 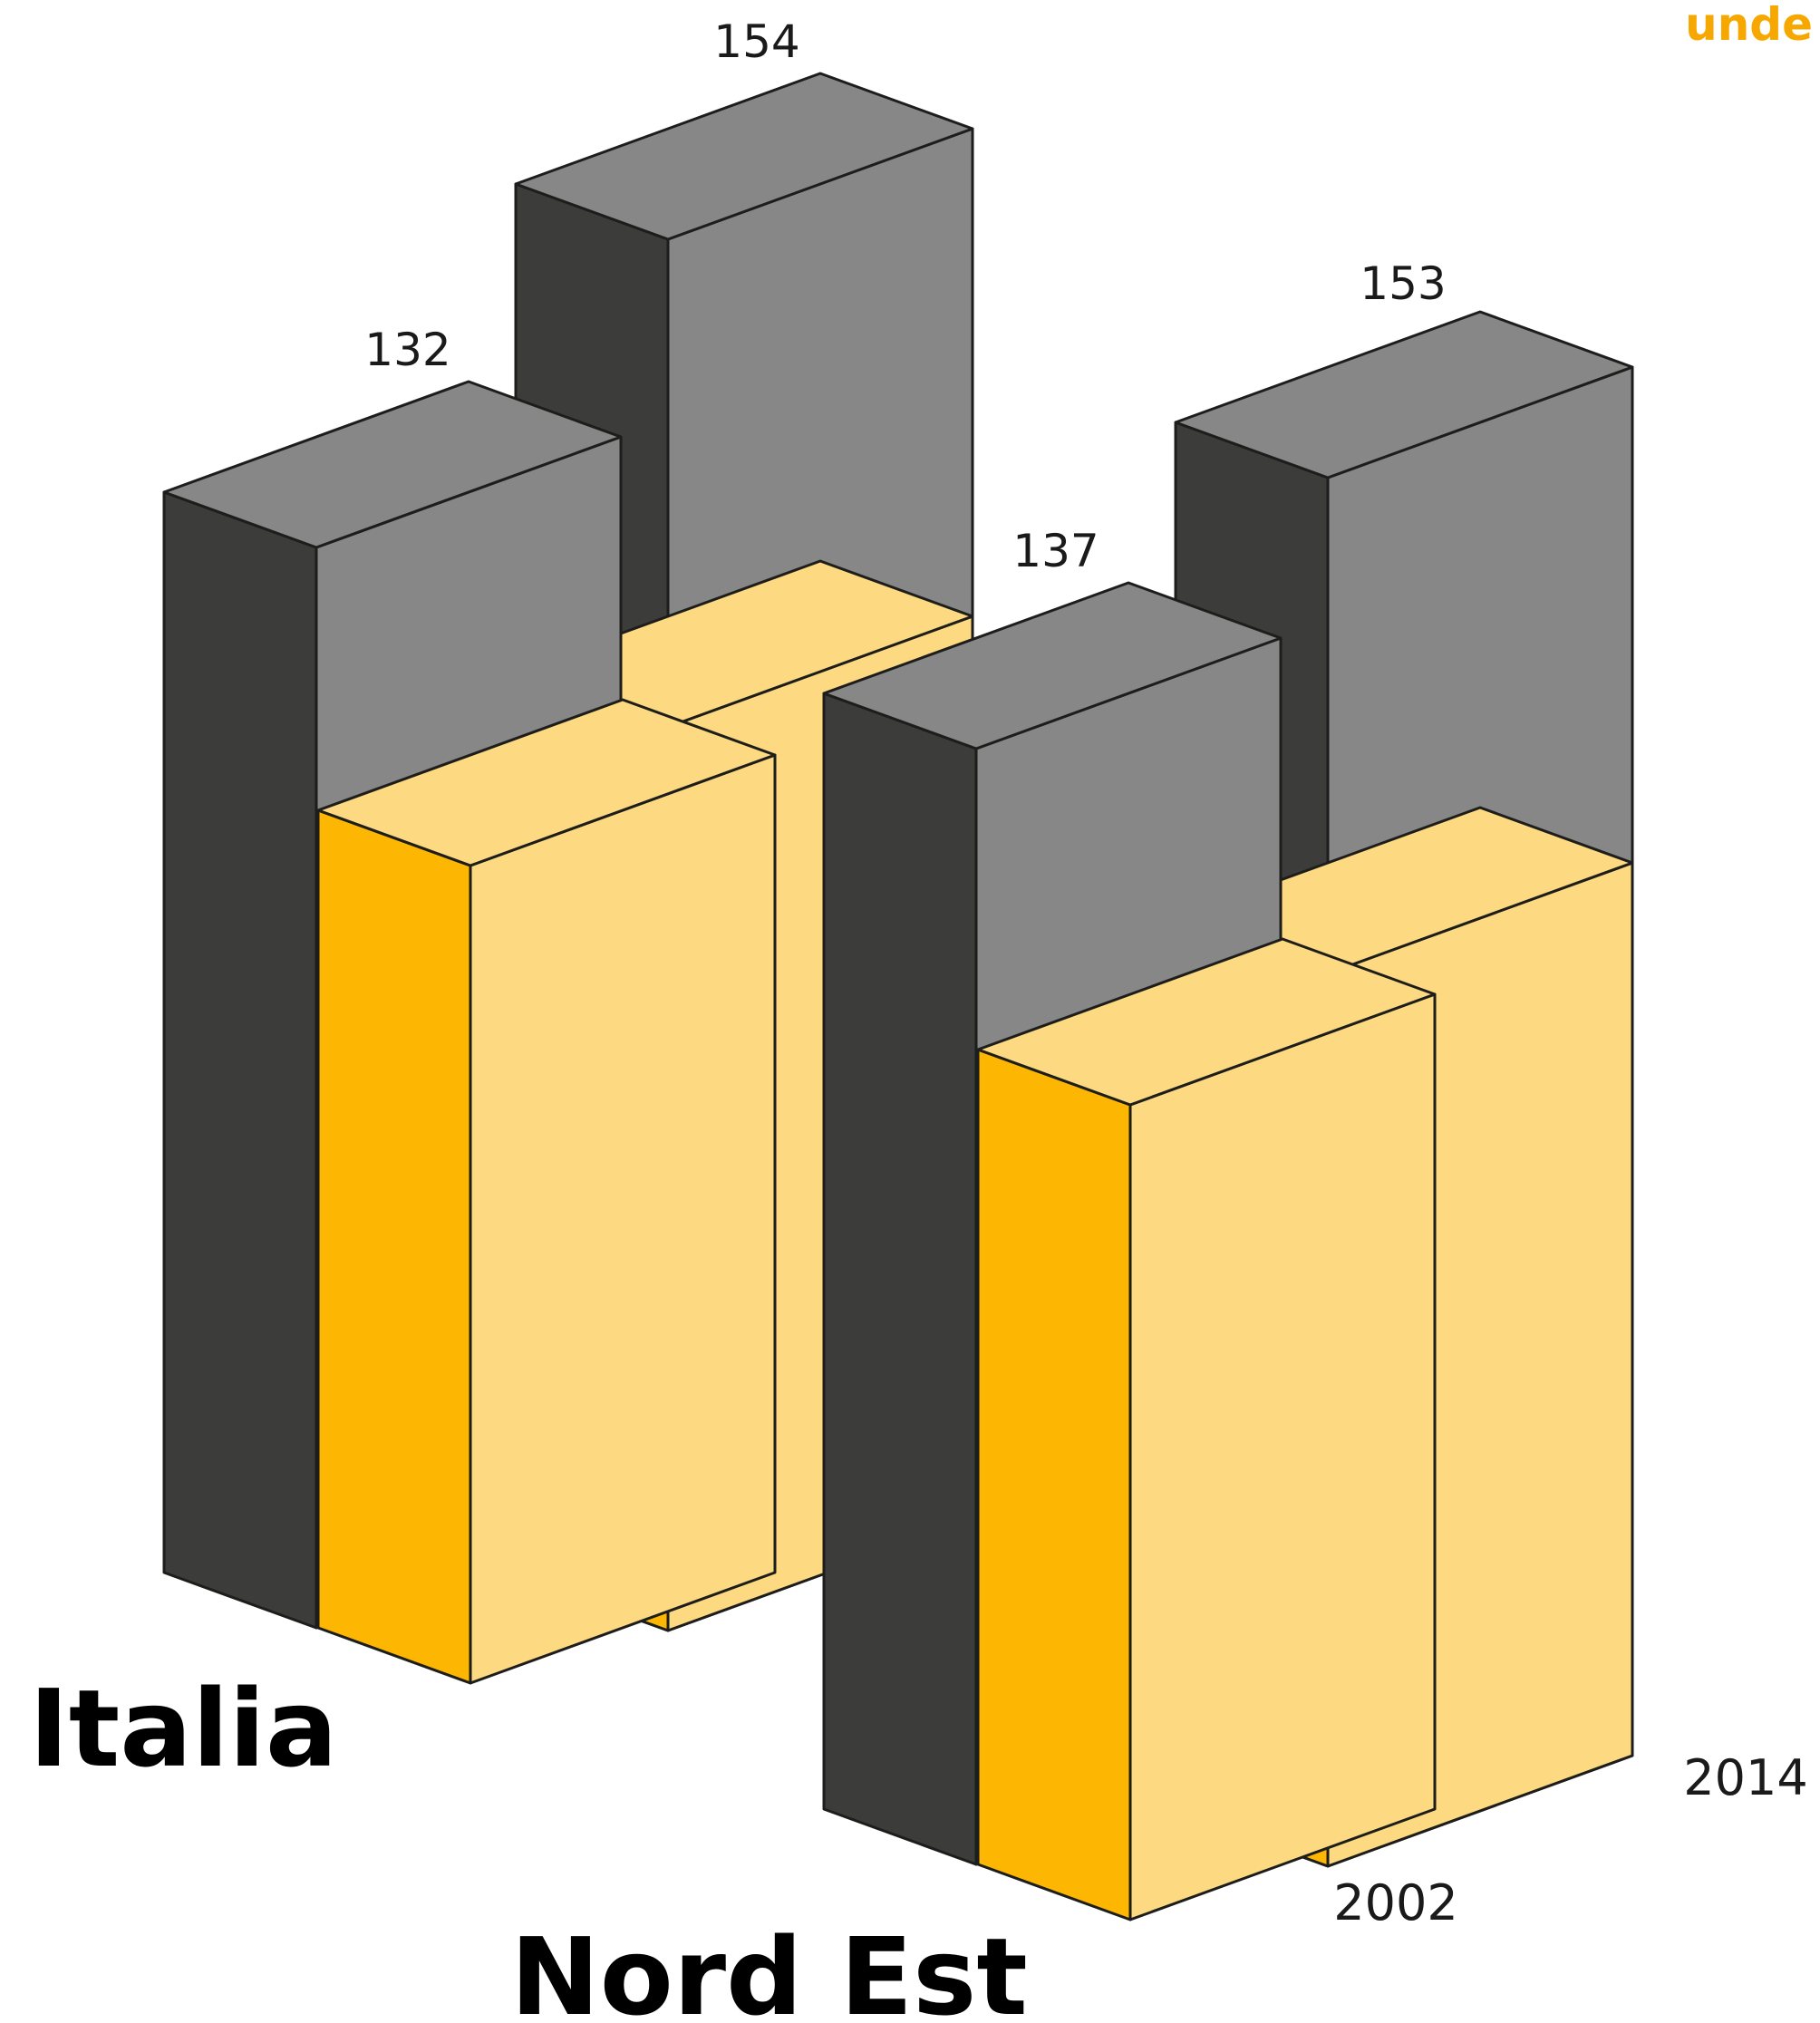 What do you see at coordinates (769, 1969) in the screenshot?
I see `group-label-nordest: Nord Est` at bounding box center [769, 1969].